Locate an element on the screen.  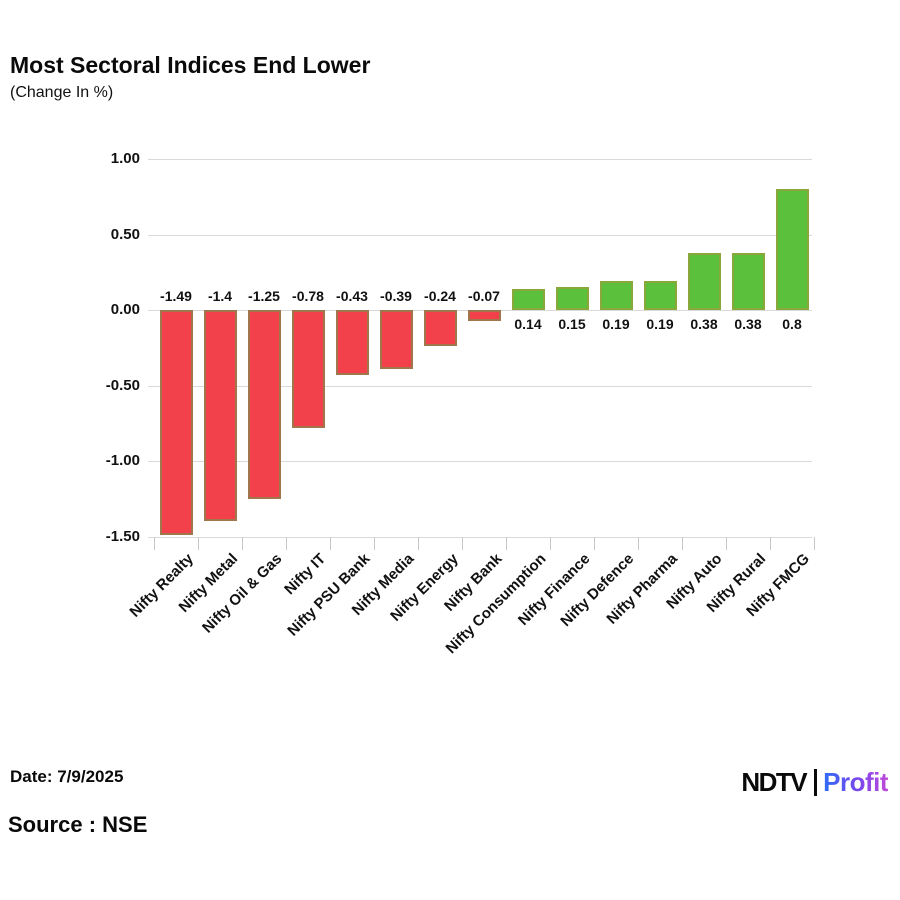
bar-value-label: -0.24 is located at coordinates (440, 296).